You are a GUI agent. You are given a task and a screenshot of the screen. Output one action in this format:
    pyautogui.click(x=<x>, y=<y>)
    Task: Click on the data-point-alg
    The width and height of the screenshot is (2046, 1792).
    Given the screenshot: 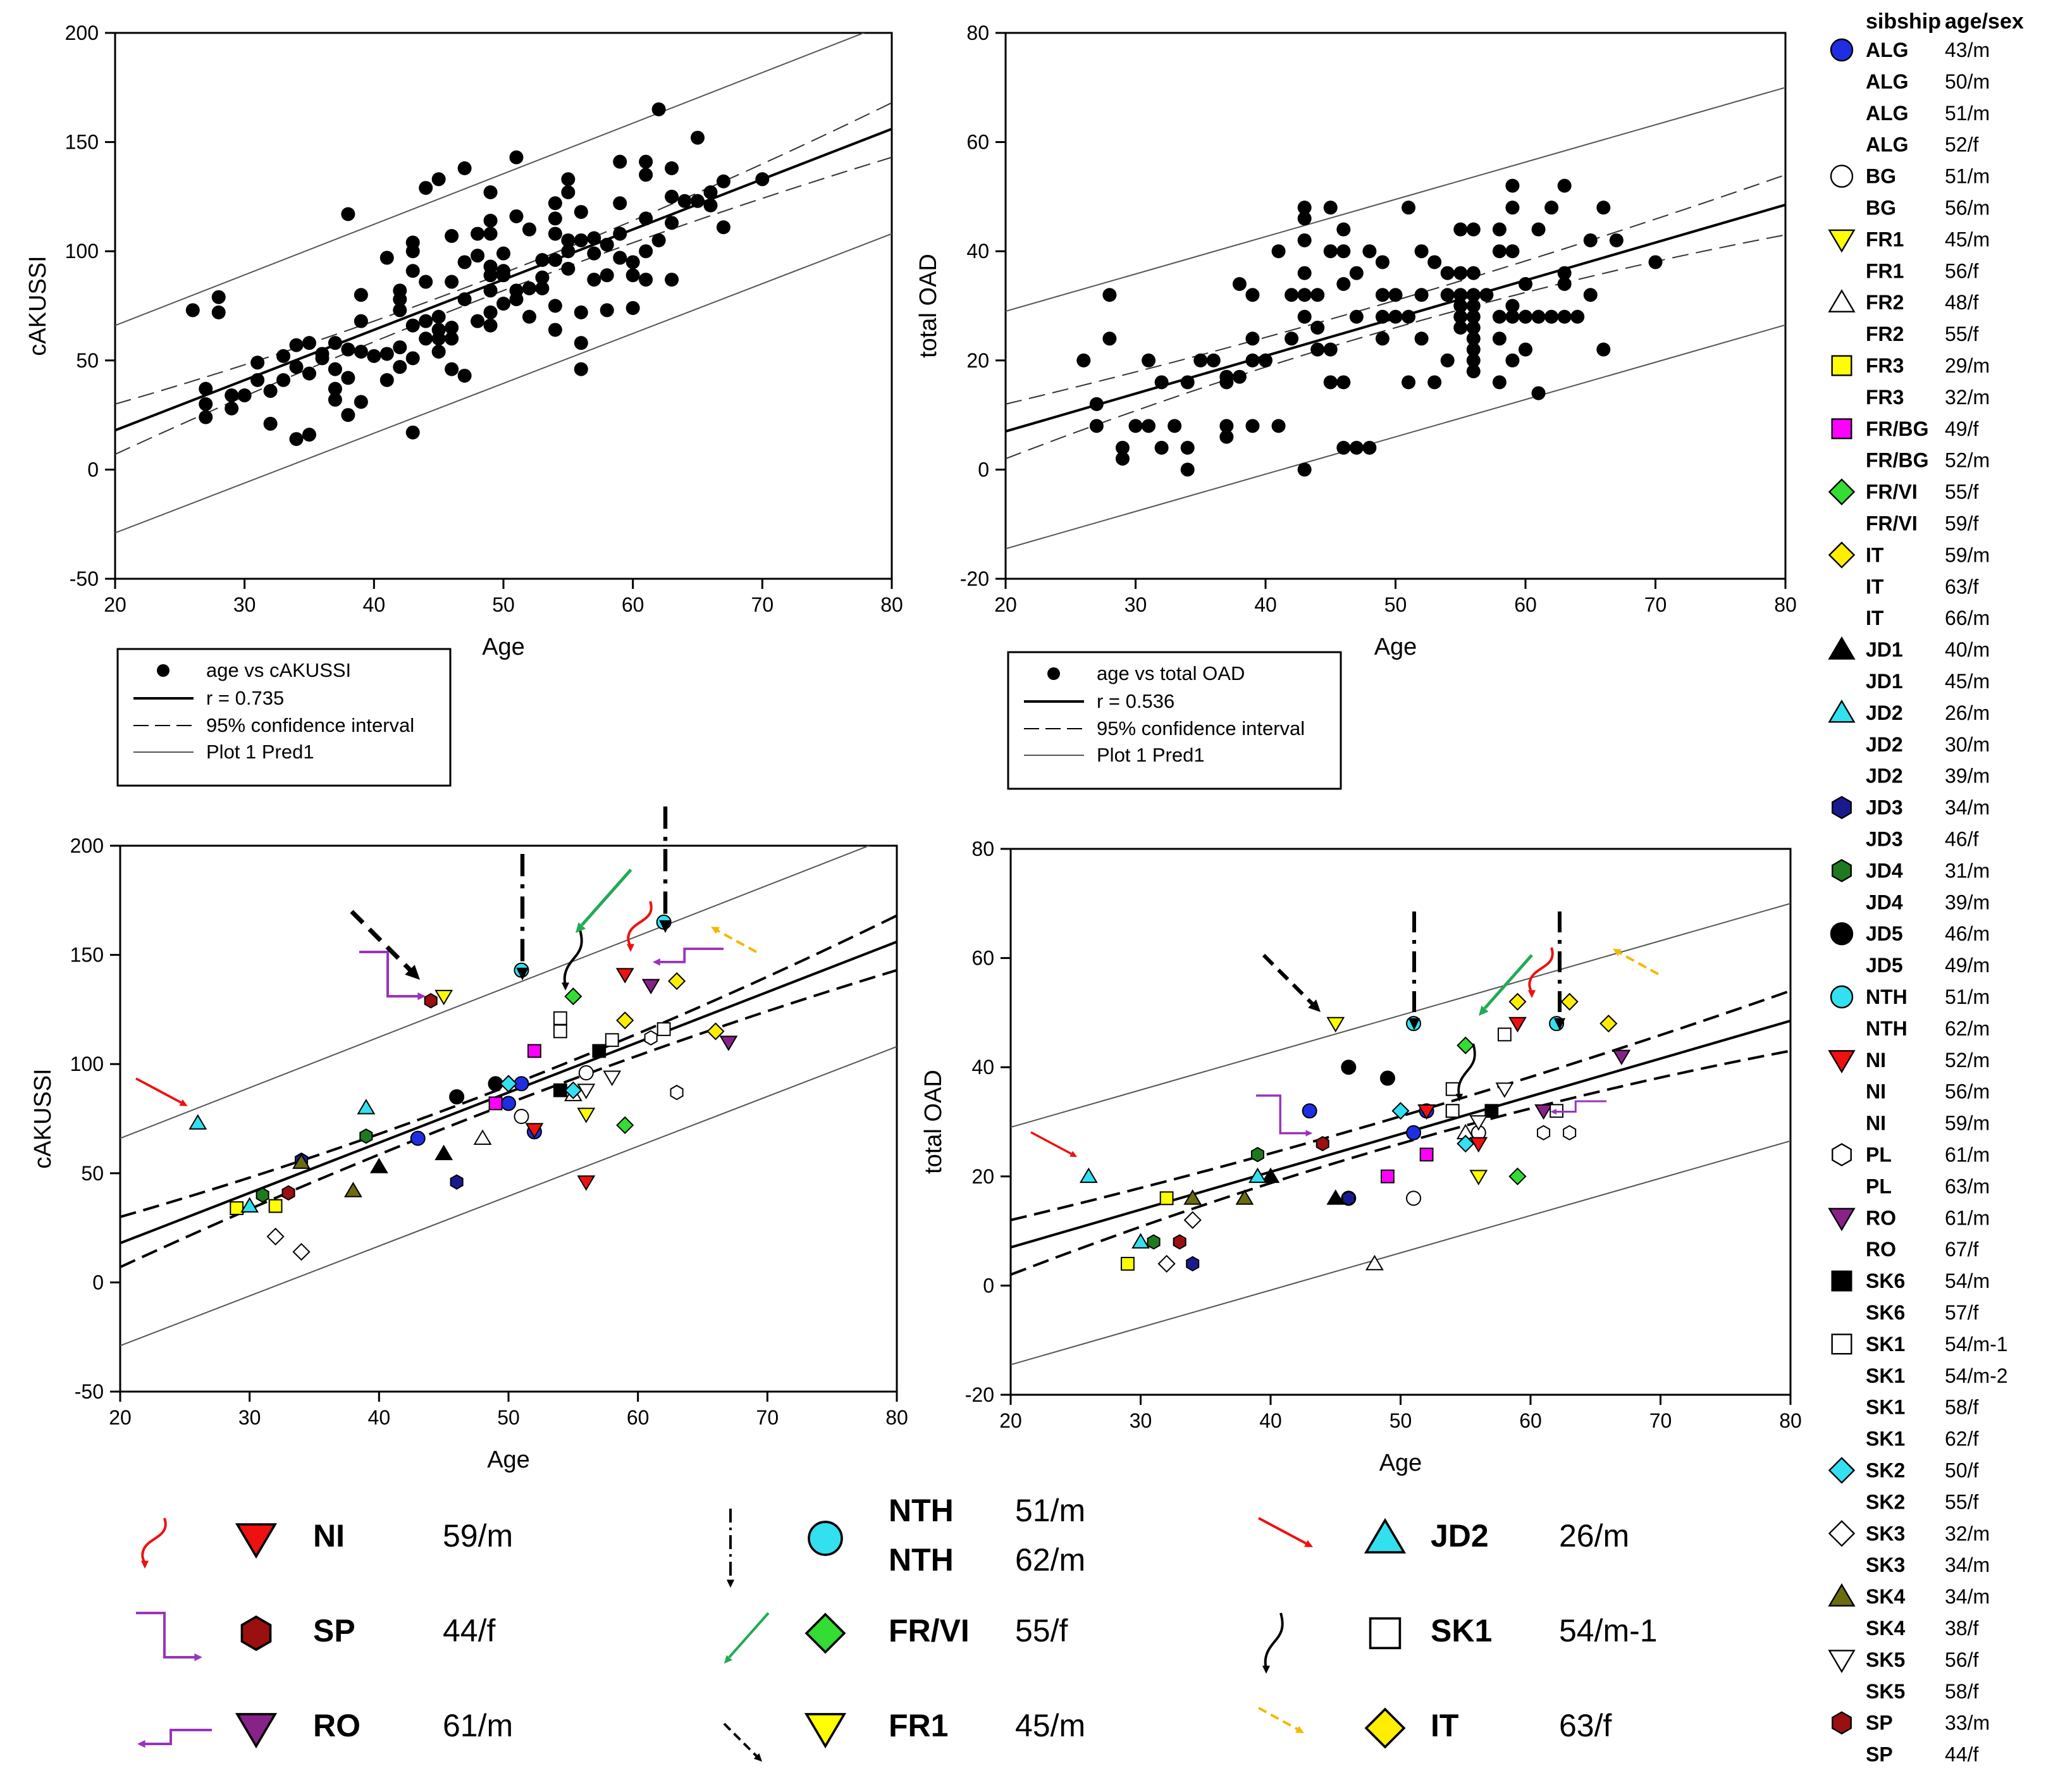 What is the action you would take?
    pyautogui.click(x=1414, y=1132)
    